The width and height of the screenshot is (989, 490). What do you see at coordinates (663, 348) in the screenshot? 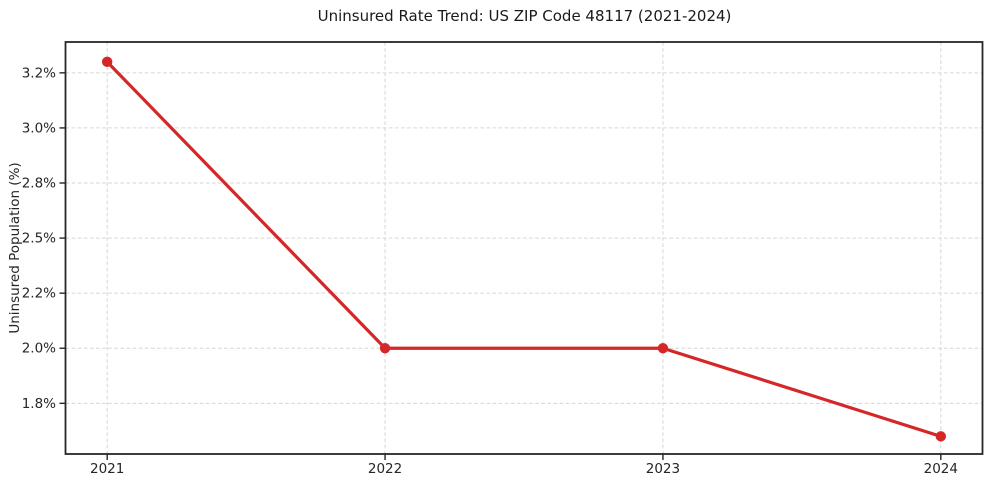
I see `data-point-2023` at bounding box center [663, 348].